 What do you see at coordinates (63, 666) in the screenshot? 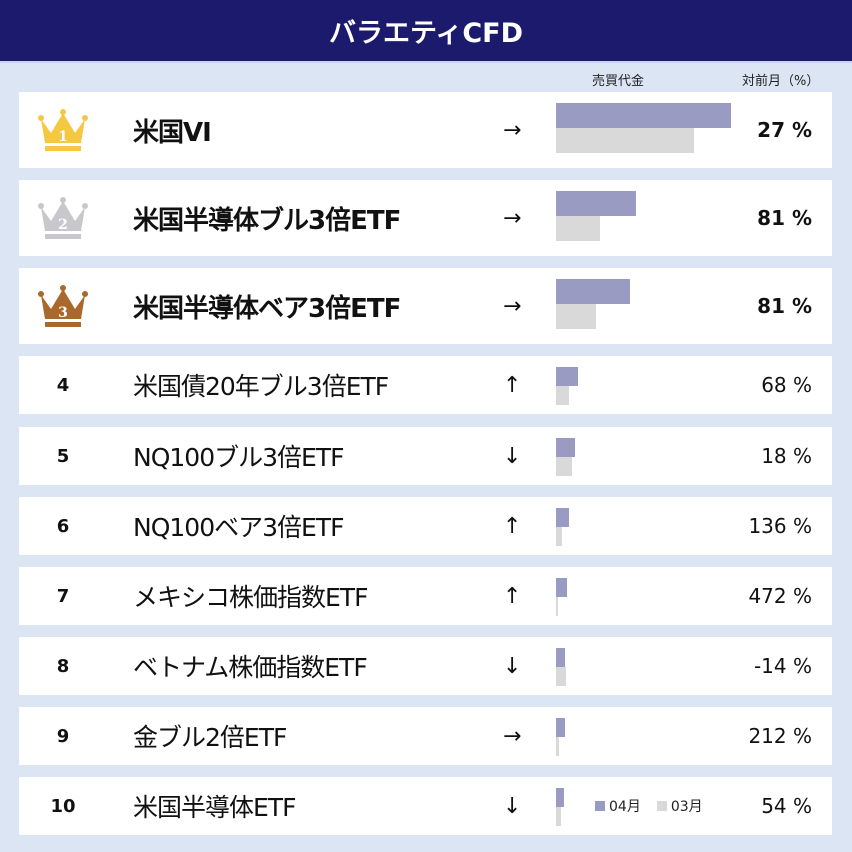
I see `rank-number: 8` at bounding box center [63, 666].